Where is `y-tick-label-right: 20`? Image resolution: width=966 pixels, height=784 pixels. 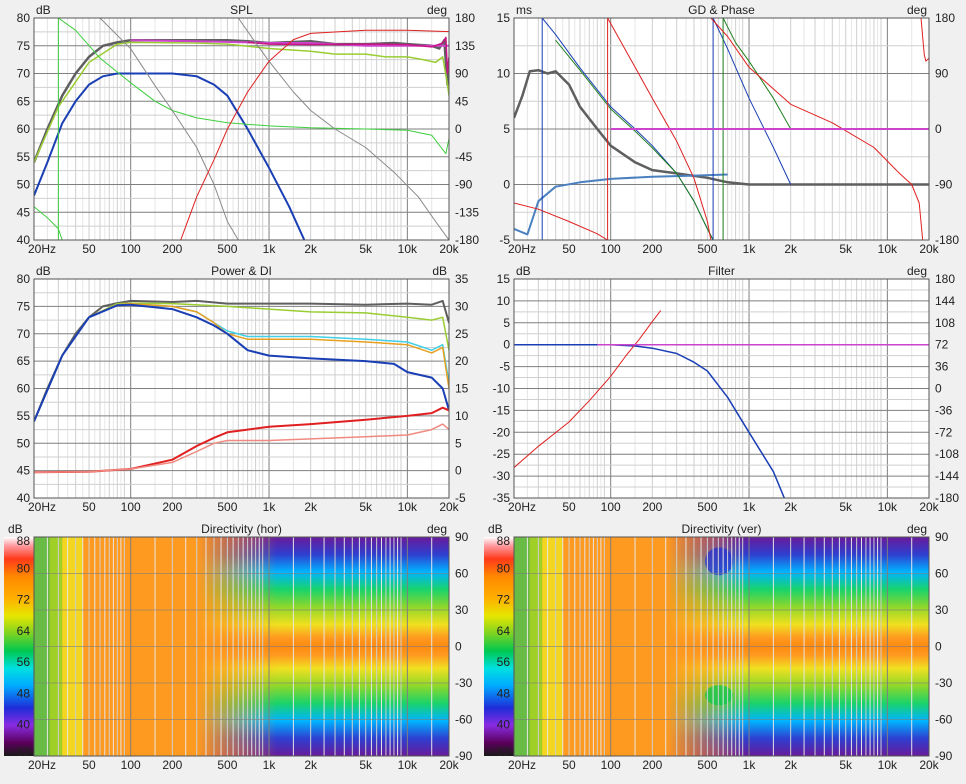 y-tick-label-right: 20 is located at coordinates (462, 361).